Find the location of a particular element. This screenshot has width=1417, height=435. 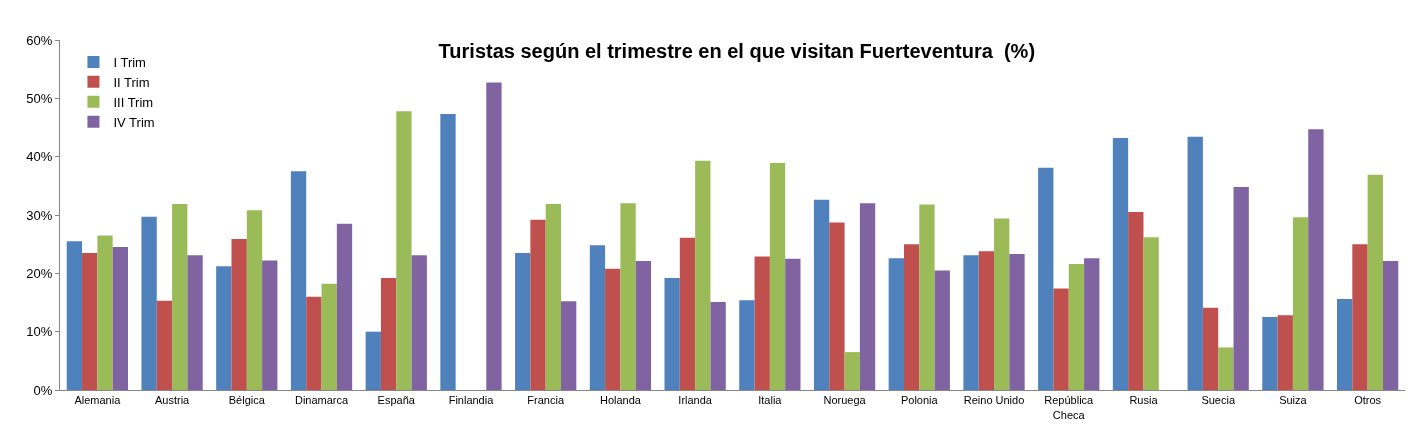

y-tick-label: 50% is located at coordinates (39, 98).